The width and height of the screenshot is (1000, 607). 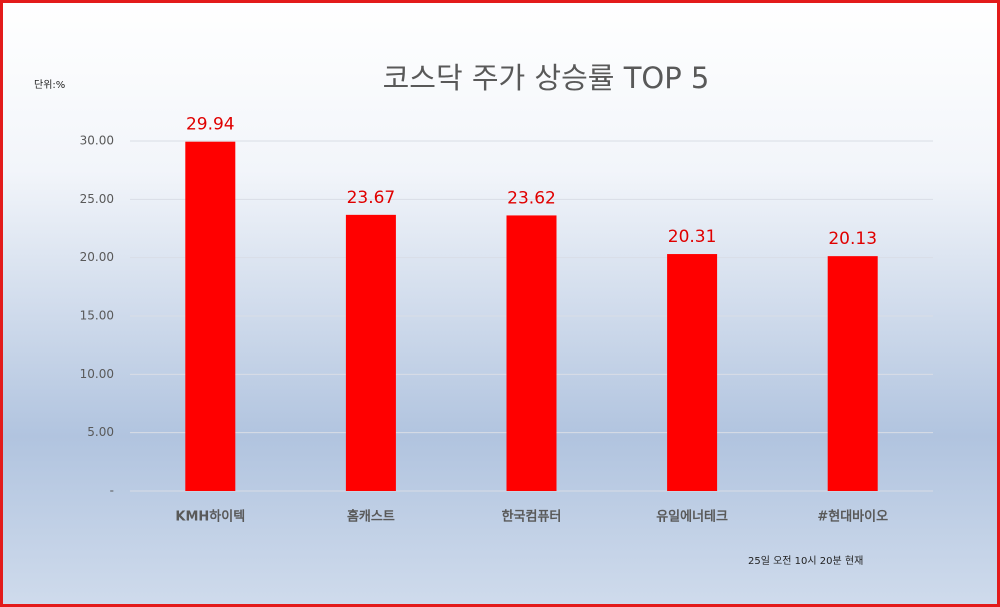 What do you see at coordinates (532, 517) in the screenshot?
I see `x-tick-label: 한국컴퓨터` at bounding box center [532, 517].